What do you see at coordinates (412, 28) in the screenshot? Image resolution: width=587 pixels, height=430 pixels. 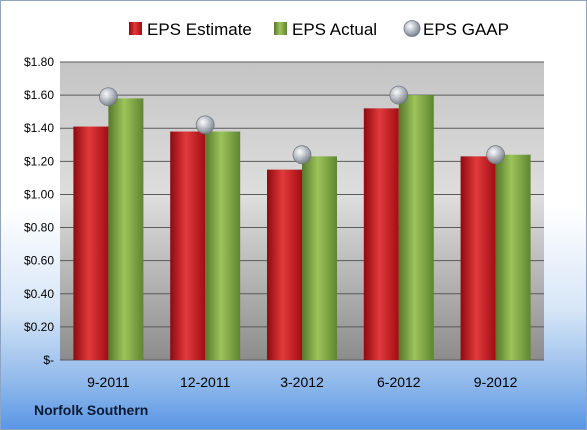 I see `legend-eps-gaap-swatch` at bounding box center [412, 28].